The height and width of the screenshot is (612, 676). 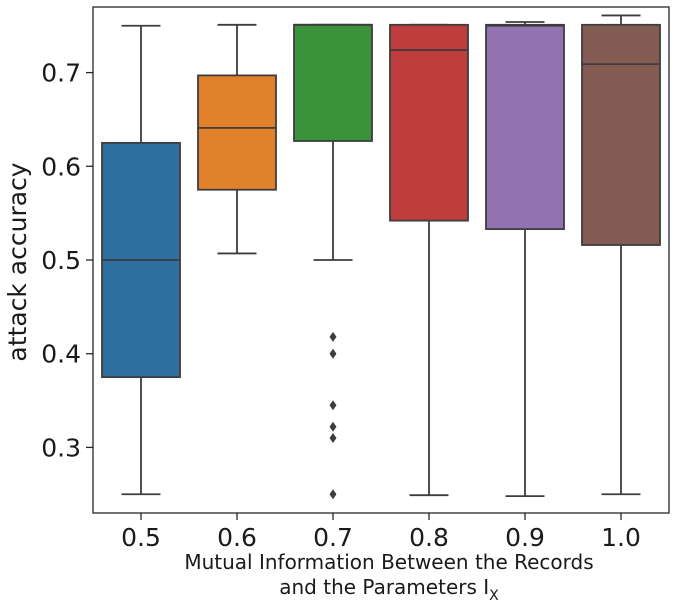 What do you see at coordinates (61, 354) in the screenshot?
I see `y-tick-label: 0.4` at bounding box center [61, 354].